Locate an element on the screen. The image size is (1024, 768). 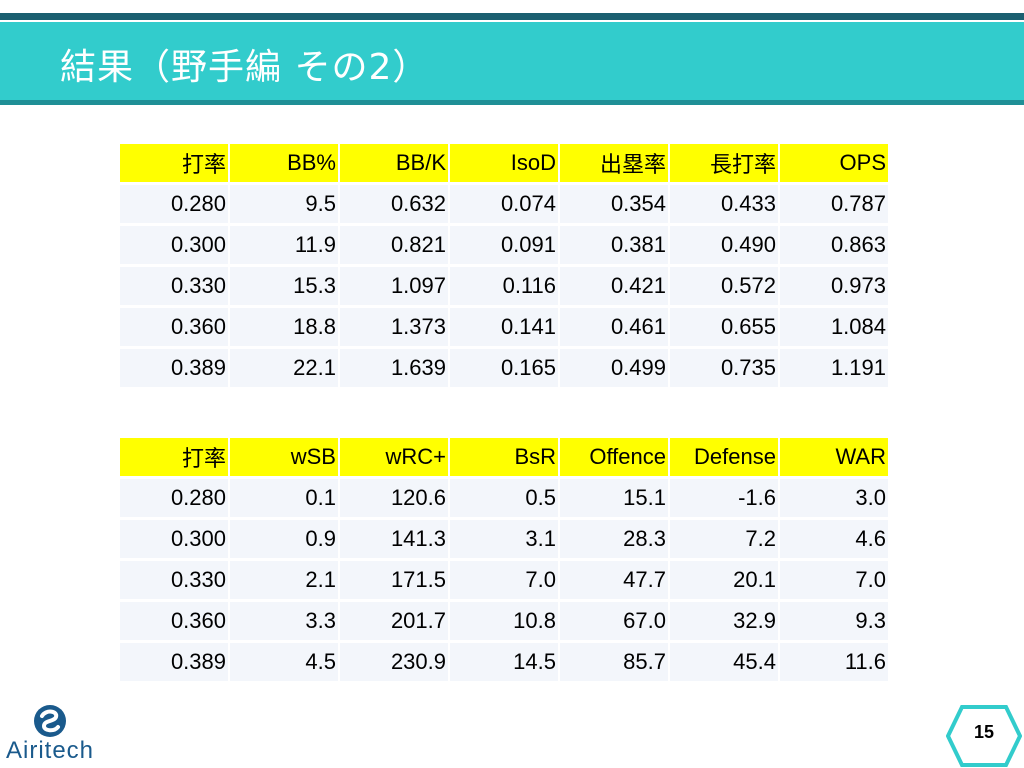
table-row: 0.280 0.1 120.6 0.5 15.1 -1.6 3.0 is located at coordinates (504, 498).